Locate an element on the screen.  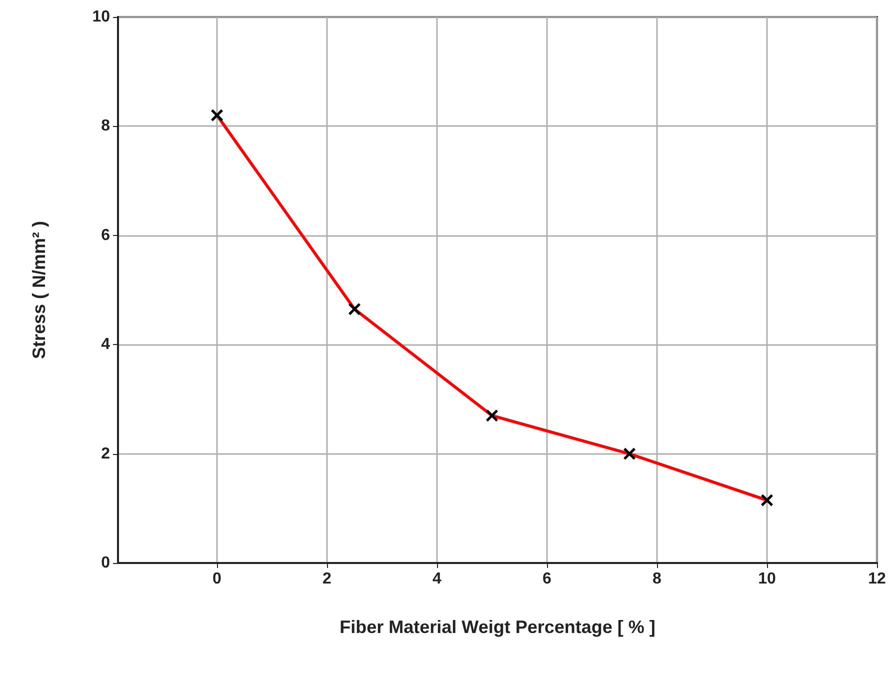
x-tick-label: 4 is located at coordinates (437, 579).